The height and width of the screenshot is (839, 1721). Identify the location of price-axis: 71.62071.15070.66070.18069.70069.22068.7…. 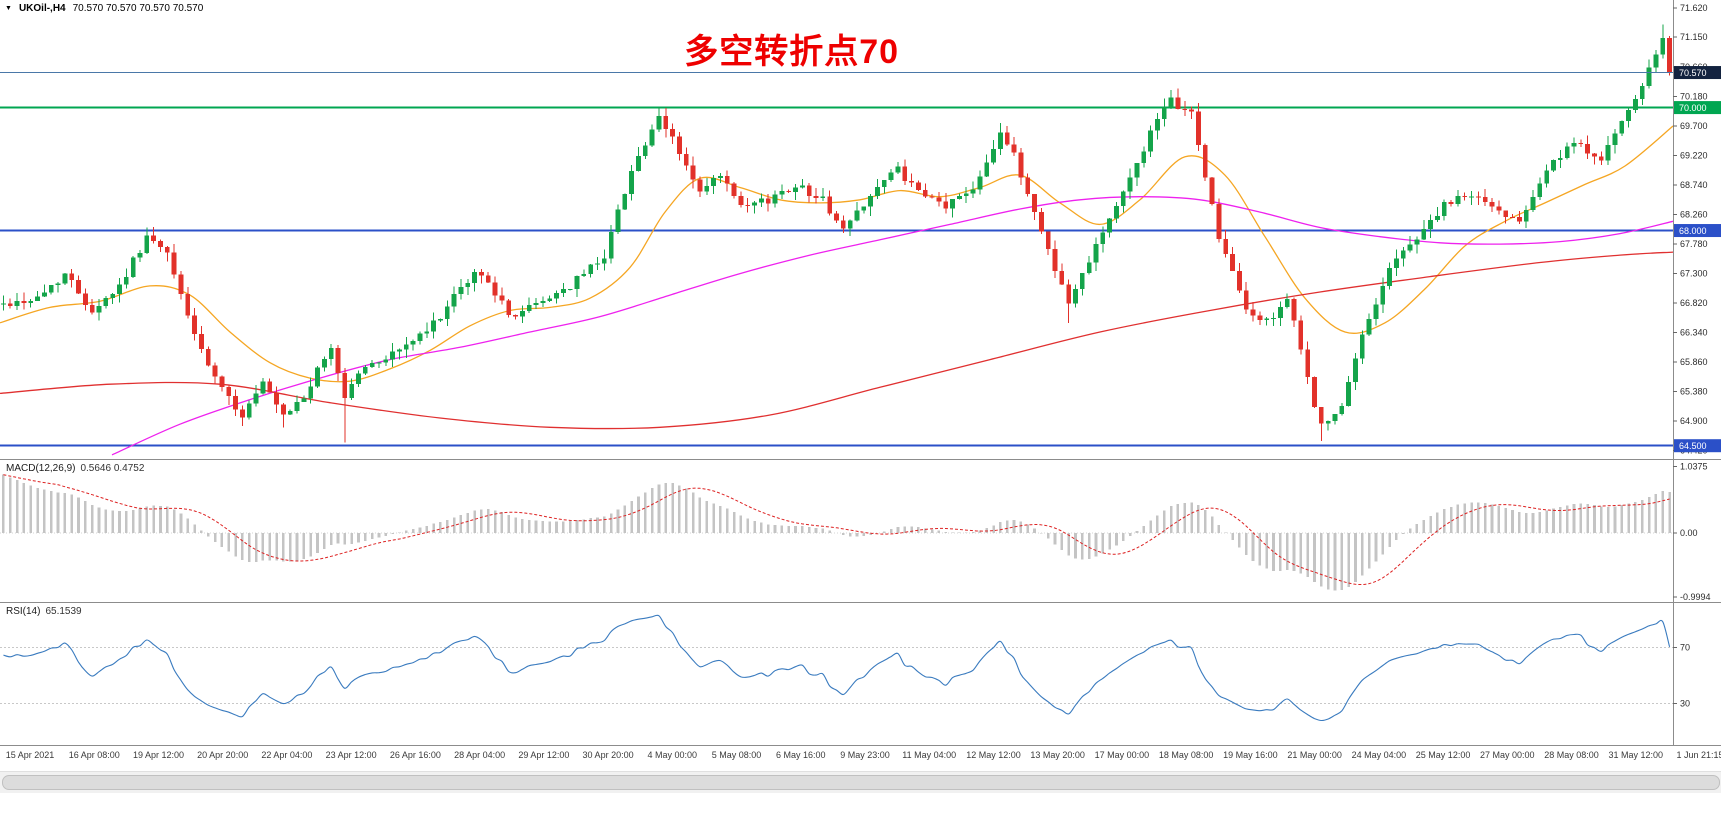
(1697, 372).